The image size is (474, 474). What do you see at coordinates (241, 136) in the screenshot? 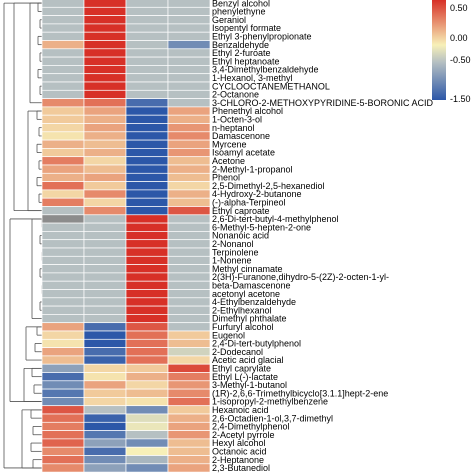
I see `row-label: Damascenone` at bounding box center [241, 136].